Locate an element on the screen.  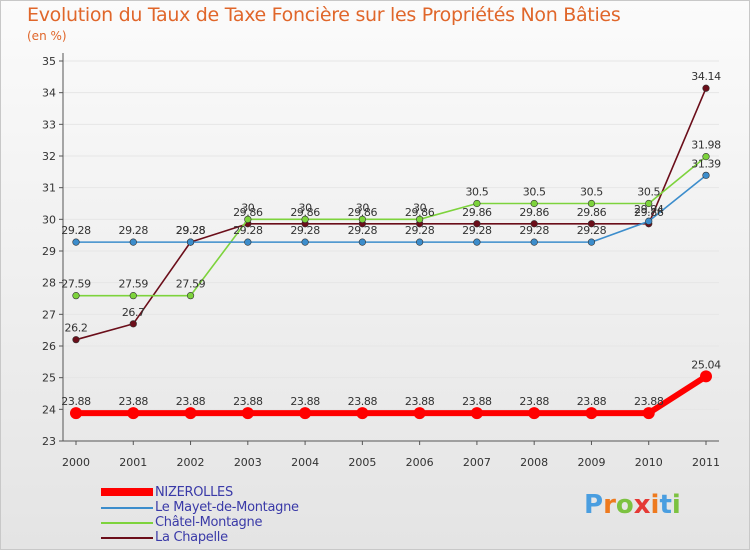
x-tick-label: 2004 is located at coordinates (305, 462).